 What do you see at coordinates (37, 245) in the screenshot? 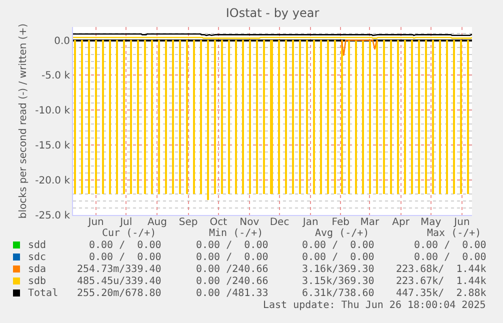
I see `legend-label: sdd` at bounding box center [37, 245].